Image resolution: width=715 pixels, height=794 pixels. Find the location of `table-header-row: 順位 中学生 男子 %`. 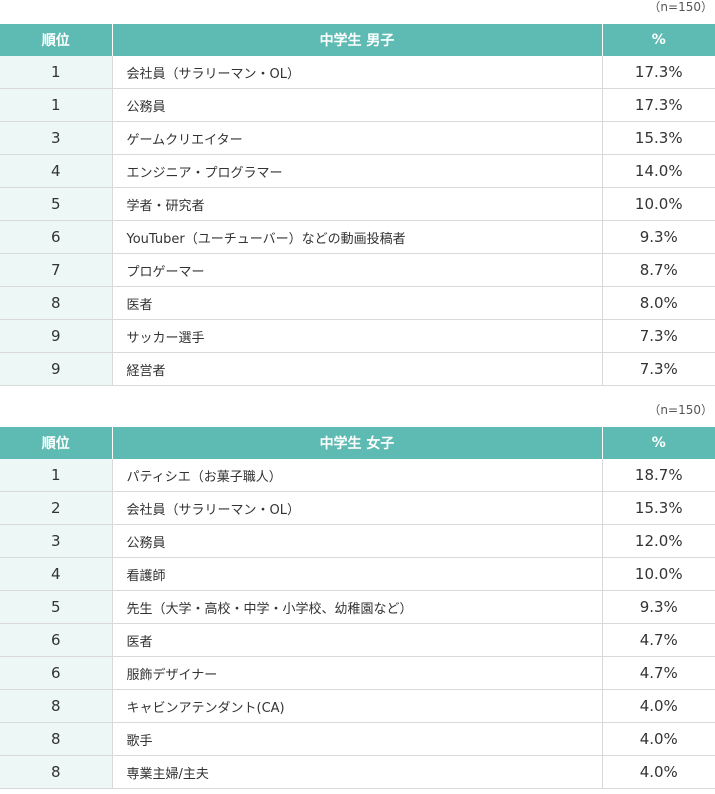

table-header-row: 順位 中学生 男子 % is located at coordinates (357, 40).